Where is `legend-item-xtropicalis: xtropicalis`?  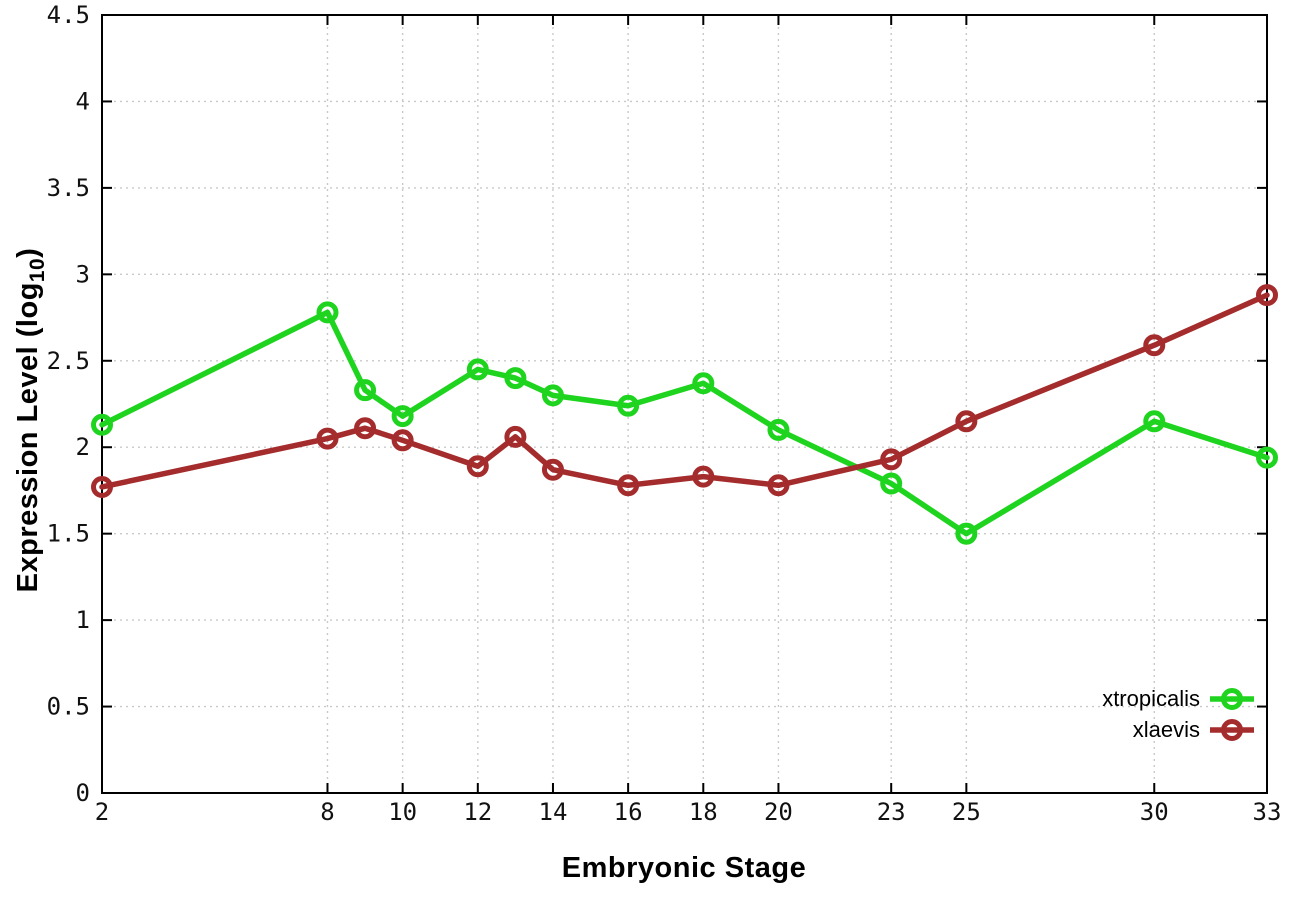
legend-item-xtropicalis: xtropicalis is located at coordinates (1178, 698).